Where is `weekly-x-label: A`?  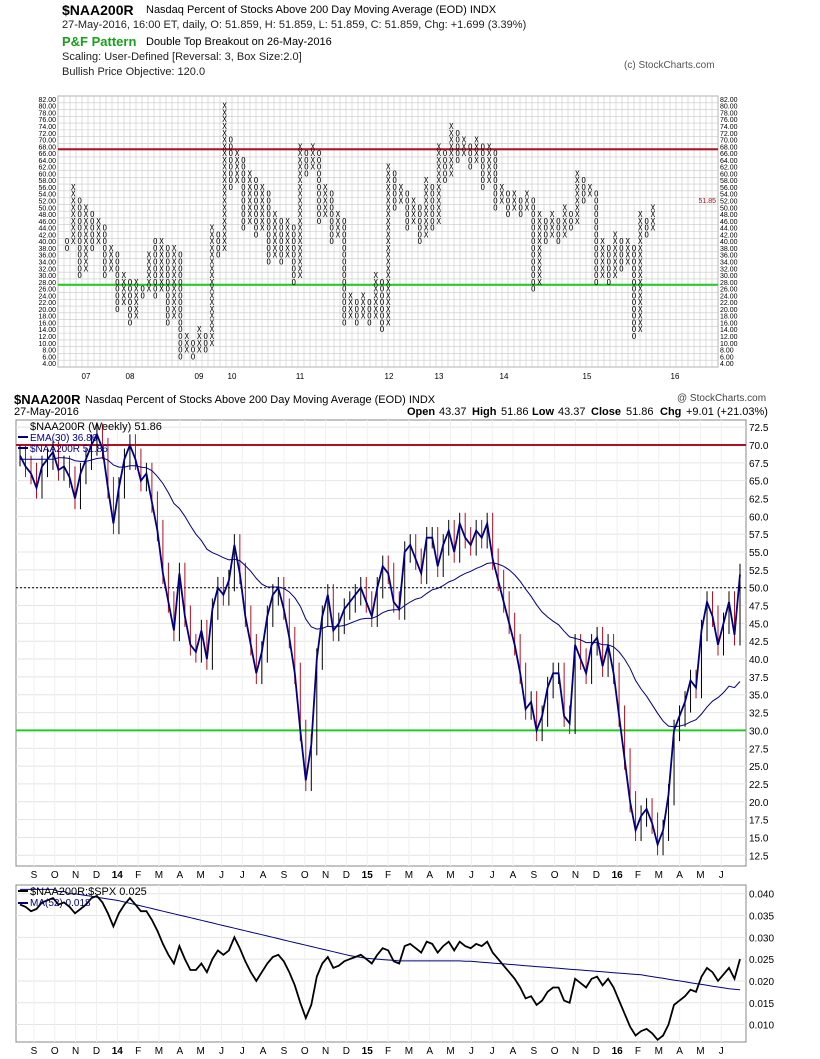 weekly-x-label: A is located at coordinates (179, 875).